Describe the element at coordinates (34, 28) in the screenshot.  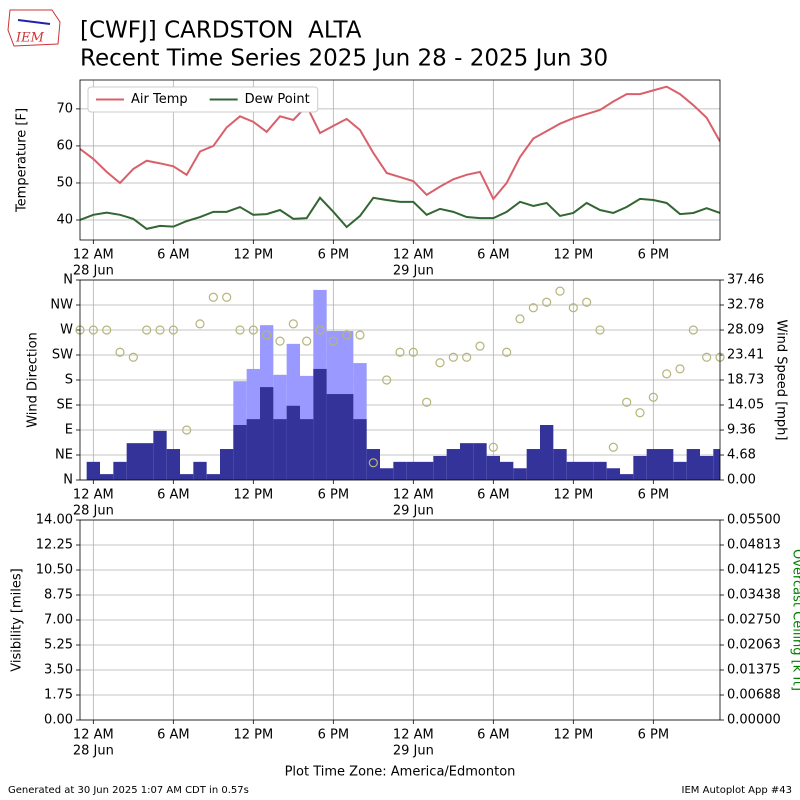
I see `logo: IEM` at that location.